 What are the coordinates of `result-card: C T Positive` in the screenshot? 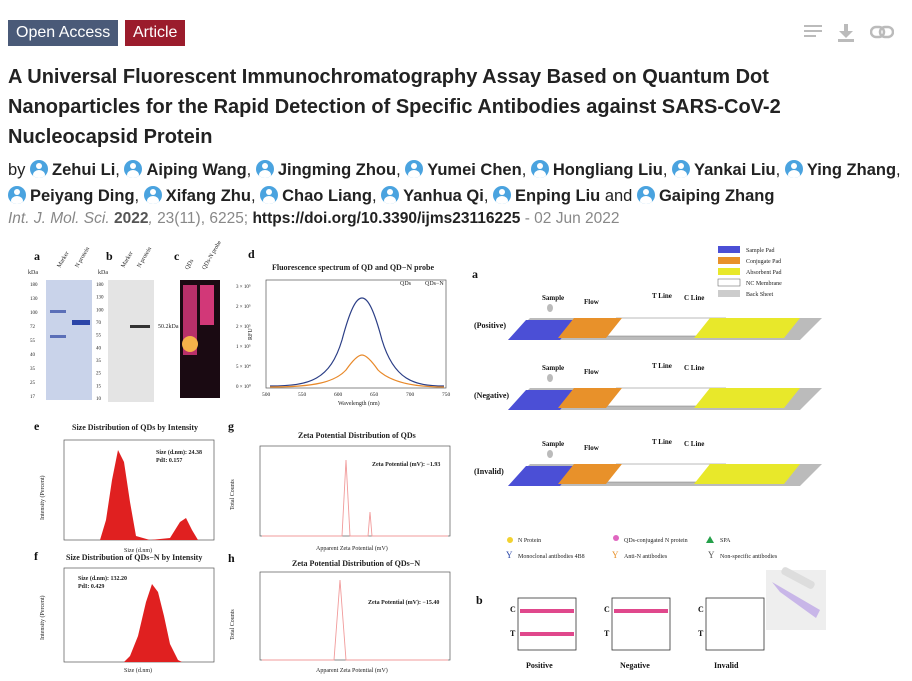 It's located at (543, 633).